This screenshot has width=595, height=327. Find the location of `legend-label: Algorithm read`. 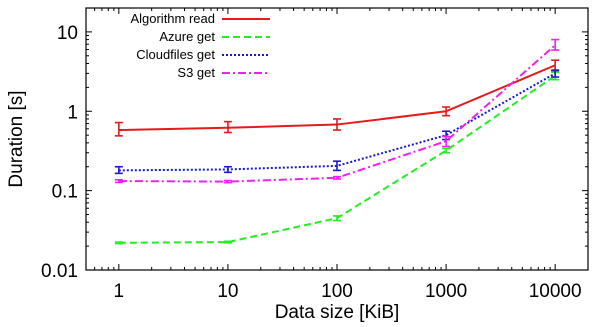

legend-label: Algorithm read is located at coordinates (172, 18).